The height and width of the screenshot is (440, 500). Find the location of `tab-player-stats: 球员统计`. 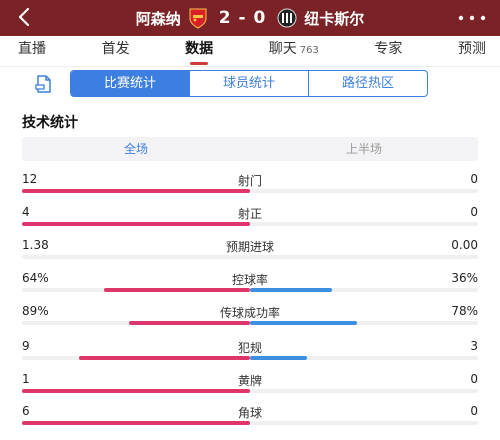

tab-player-stats: 球员统计 is located at coordinates (248, 83).